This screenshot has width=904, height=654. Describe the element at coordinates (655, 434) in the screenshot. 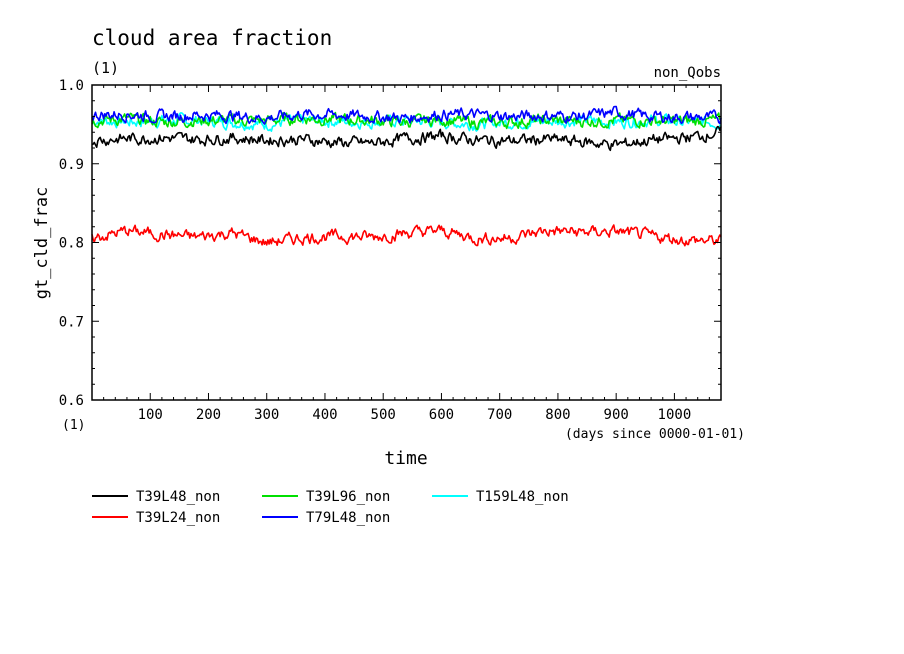

I see `x-axis-units: (days since 0000-01-01)` at that location.